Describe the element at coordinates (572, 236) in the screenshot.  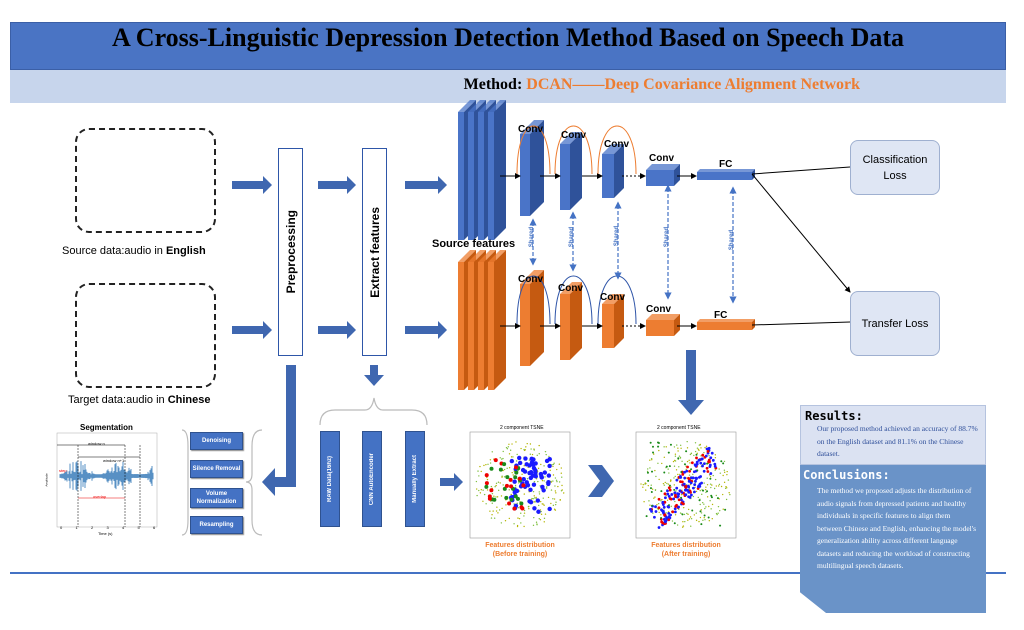
I see `shared-label: Shared` at that location.